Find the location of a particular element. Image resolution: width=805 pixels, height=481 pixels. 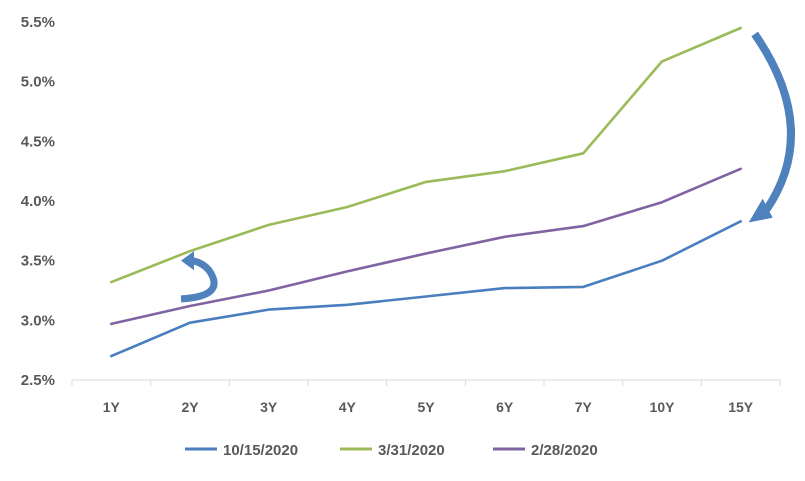

curved-arrow-large is located at coordinates (771, 127).